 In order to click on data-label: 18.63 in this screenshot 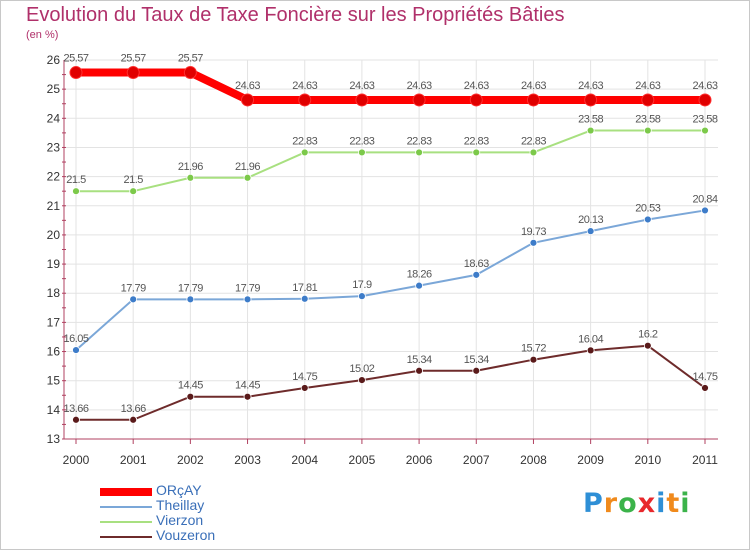, I will do `click(476, 264)`.